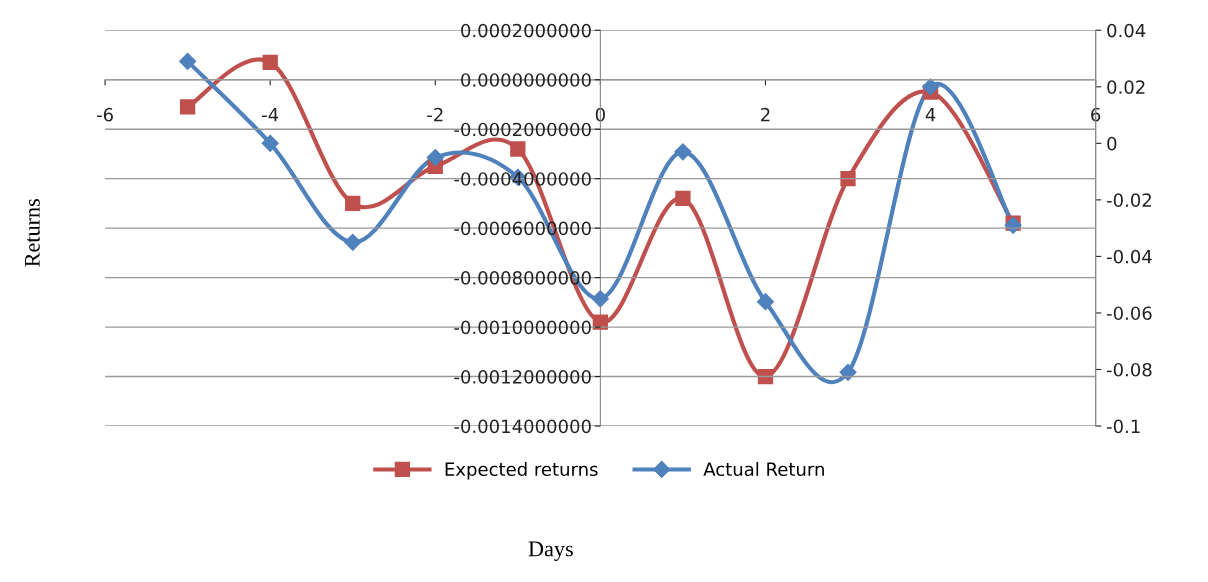 Image resolution: width=1208 pixels, height=582 pixels. What do you see at coordinates (522, 327) in the screenshot?
I see `y-tick-label: -0.0010000000` at bounding box center [522, 327].